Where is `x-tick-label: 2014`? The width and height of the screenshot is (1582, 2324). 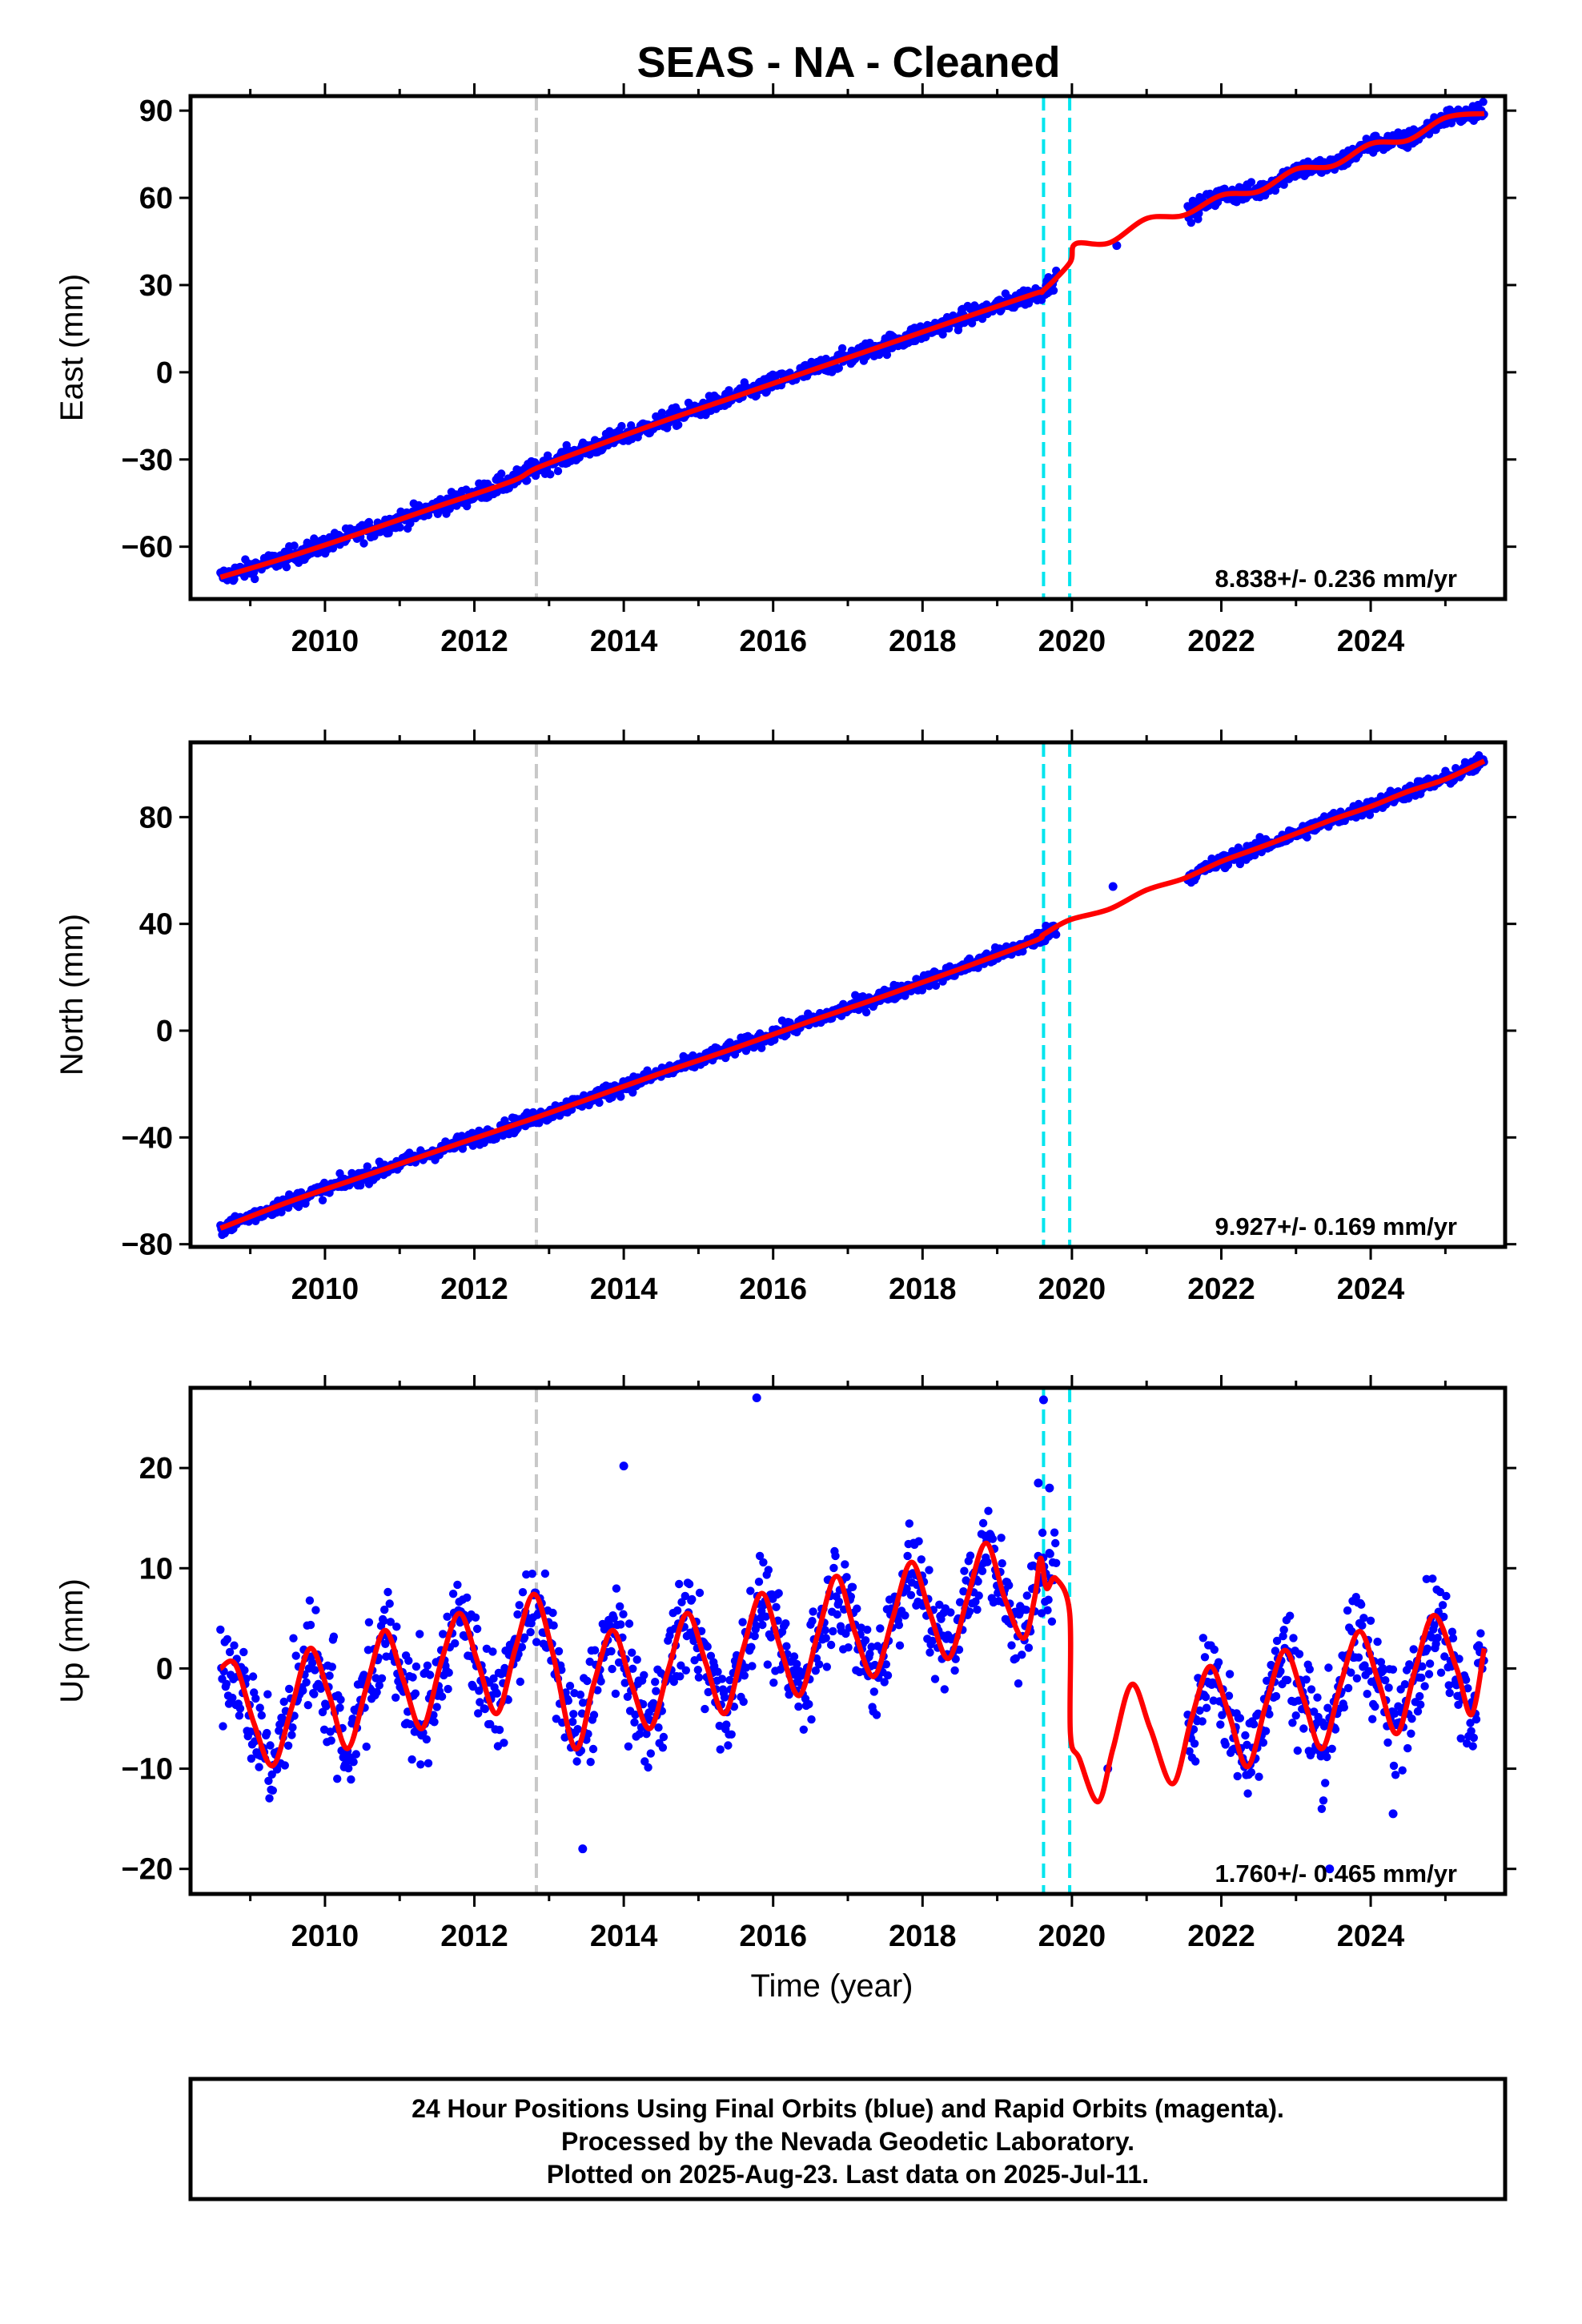 x-tick-label: 2014 is located at coordinates (624, 1289).